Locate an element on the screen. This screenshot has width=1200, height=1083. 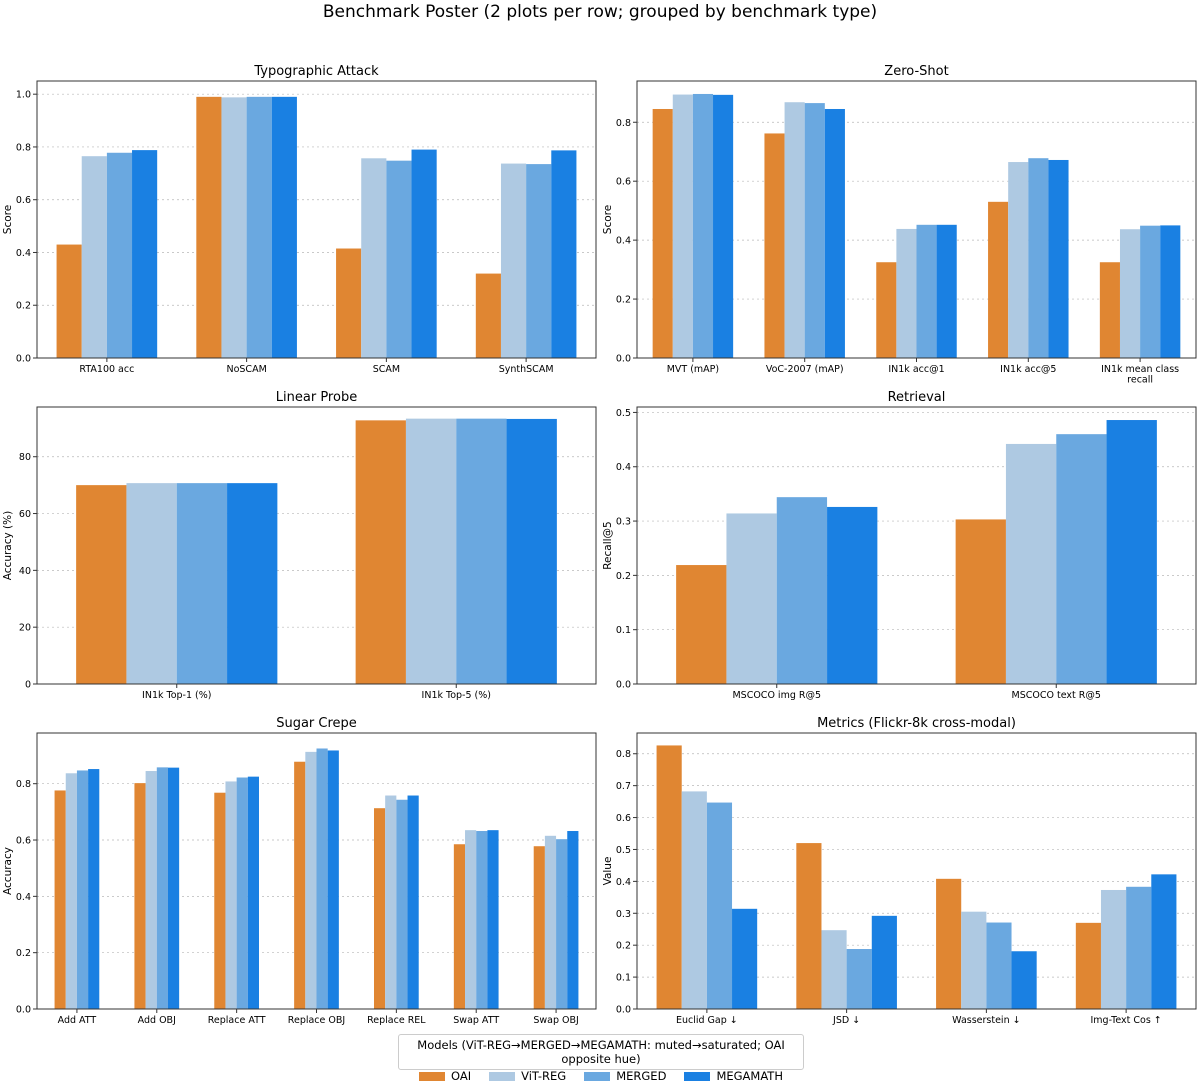
y-axis-label: Accuracy (%) is located at coordinates (8, 545).